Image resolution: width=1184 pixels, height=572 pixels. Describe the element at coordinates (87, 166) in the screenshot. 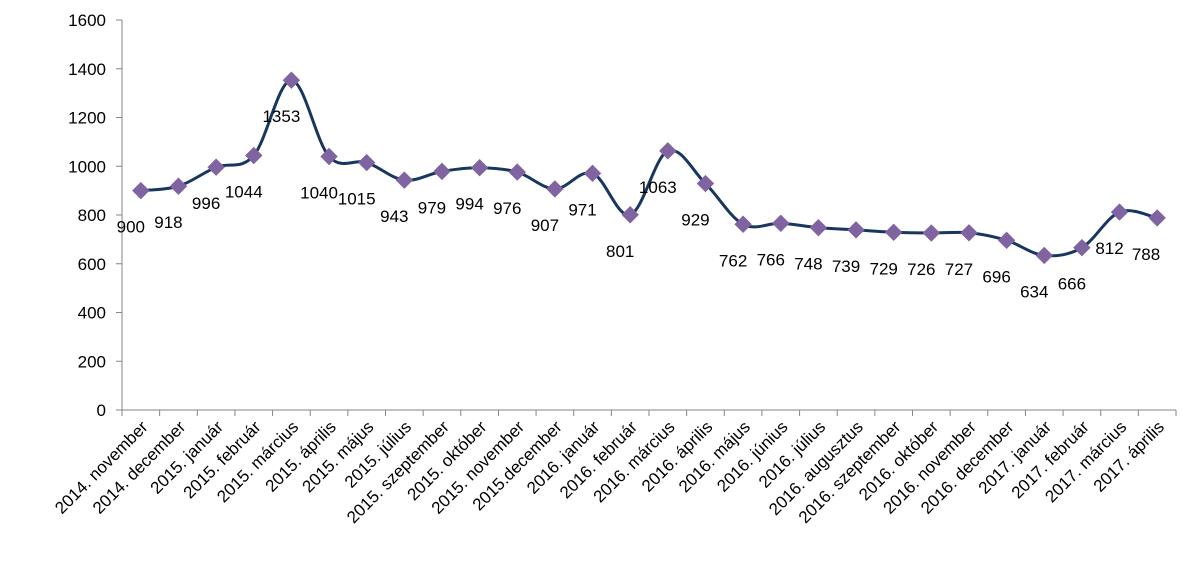

I see `y-tick-label: 1000` at that location.